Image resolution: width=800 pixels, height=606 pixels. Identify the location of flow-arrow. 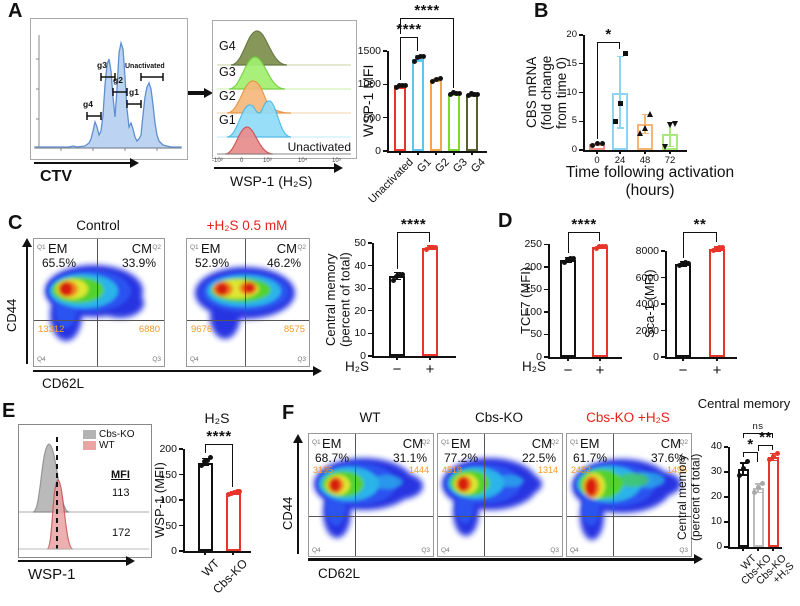
(197, 93).